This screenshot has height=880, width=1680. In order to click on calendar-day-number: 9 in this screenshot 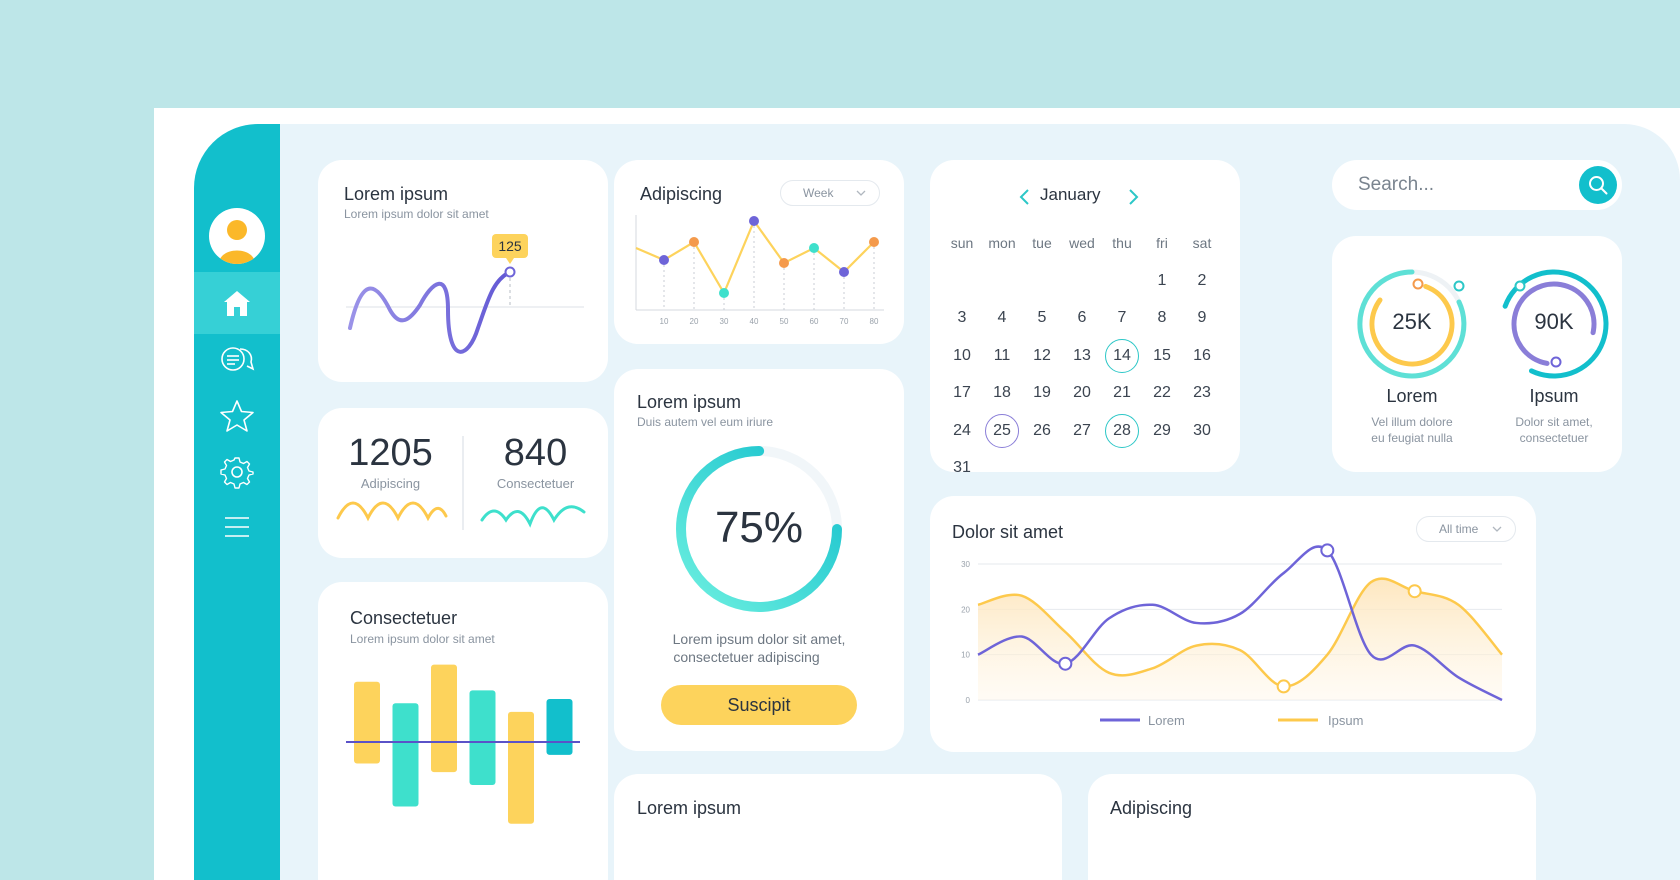, I will do `click(1202, 317)`.